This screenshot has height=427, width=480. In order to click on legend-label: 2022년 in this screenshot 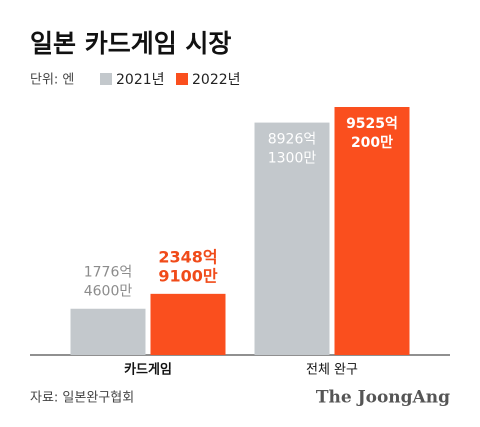, I will do `click(216, 80)`.